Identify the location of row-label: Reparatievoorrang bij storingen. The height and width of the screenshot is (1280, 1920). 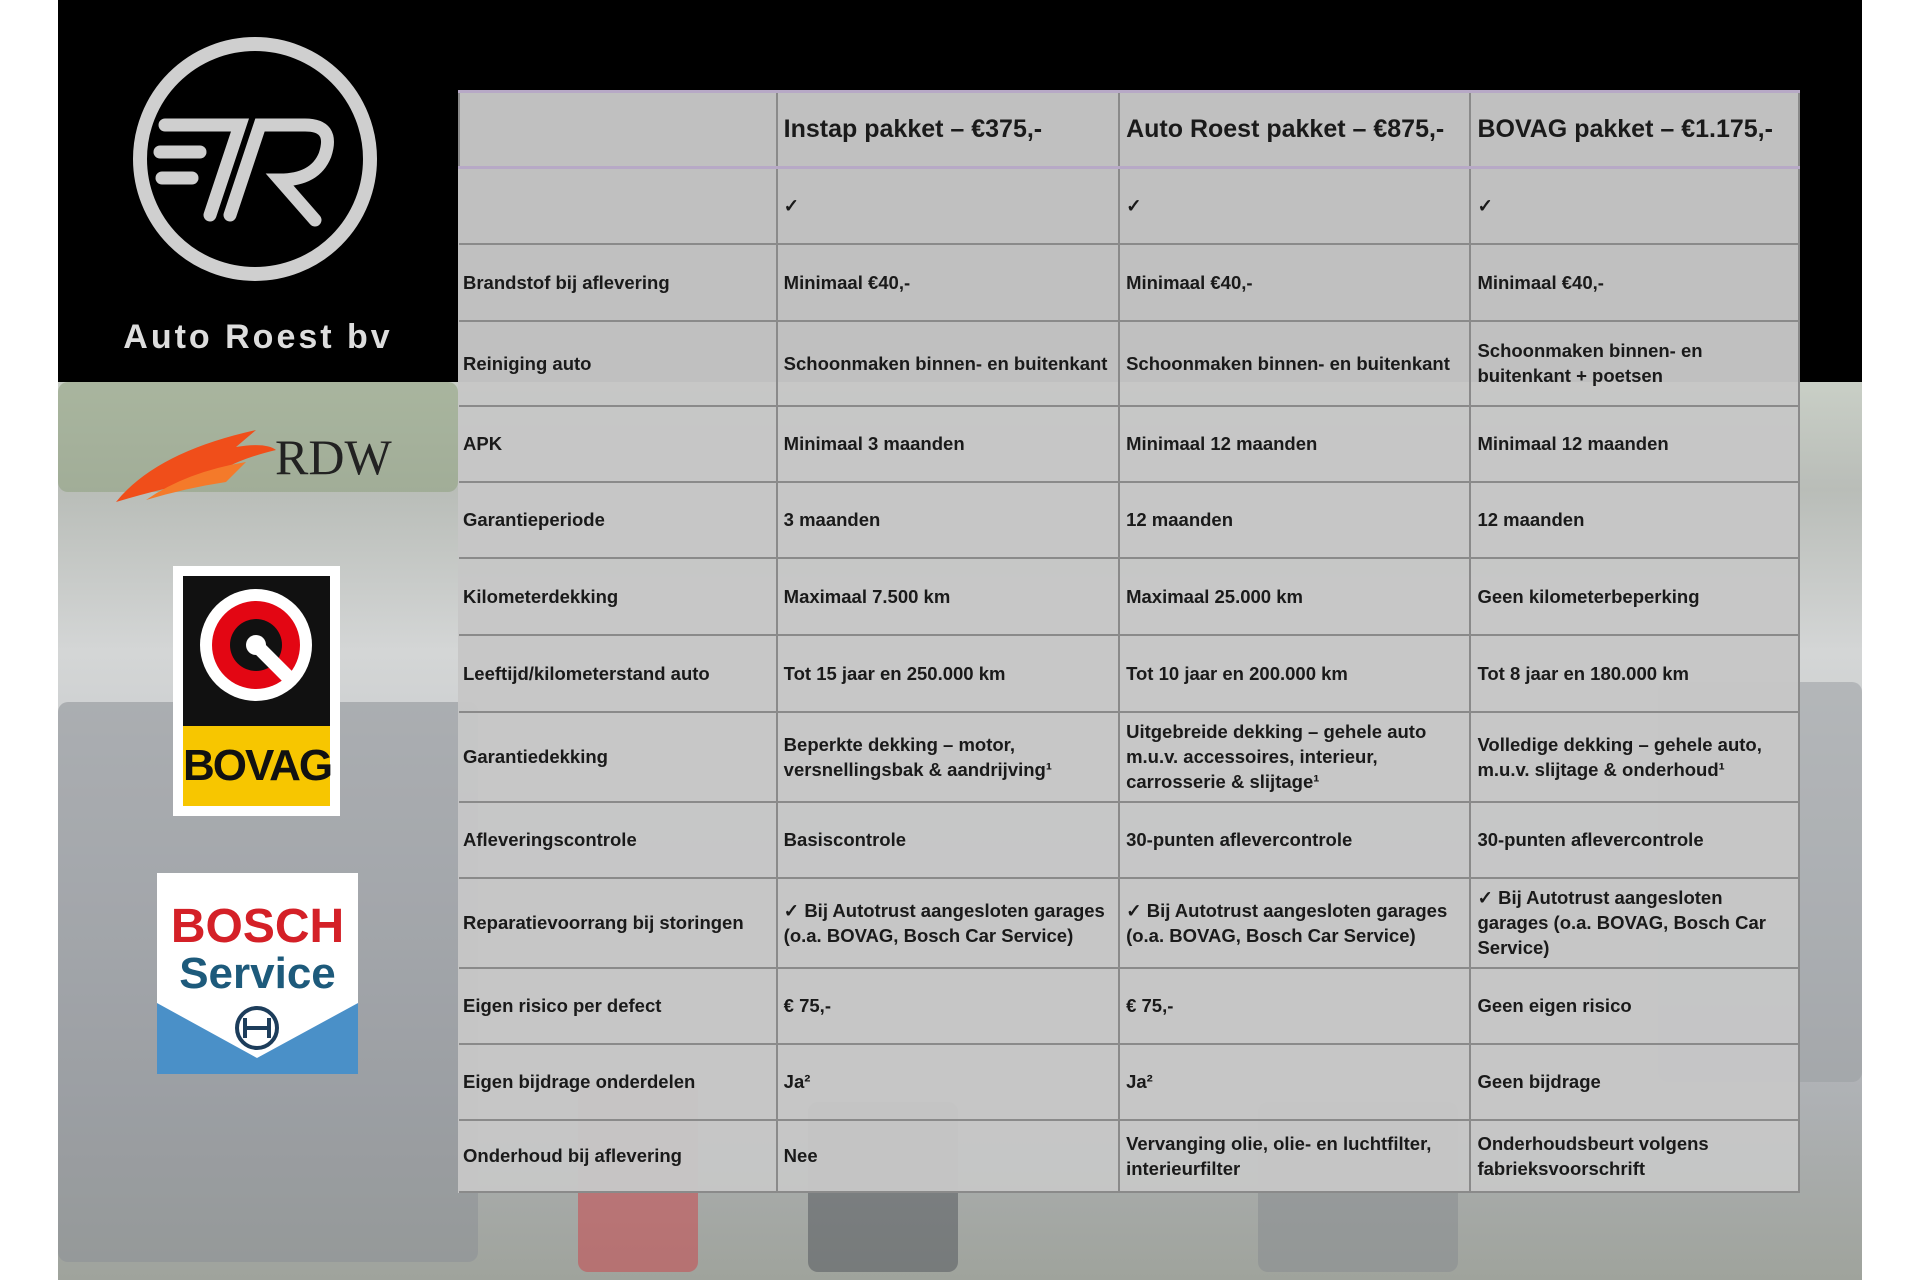
(618, 922).